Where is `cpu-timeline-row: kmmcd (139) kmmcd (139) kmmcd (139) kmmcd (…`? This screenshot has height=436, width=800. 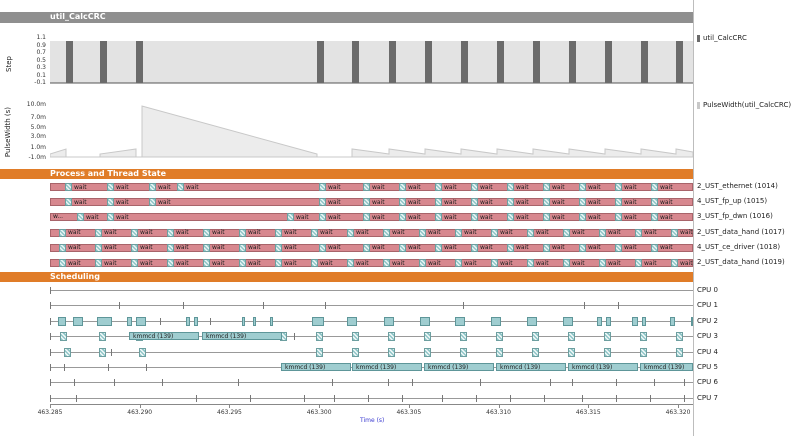 cpu-timeline-row: kmmcd (139) kmmcd (139) kmmcd (139) kmmcd (… is located at coordinates (371, 367).